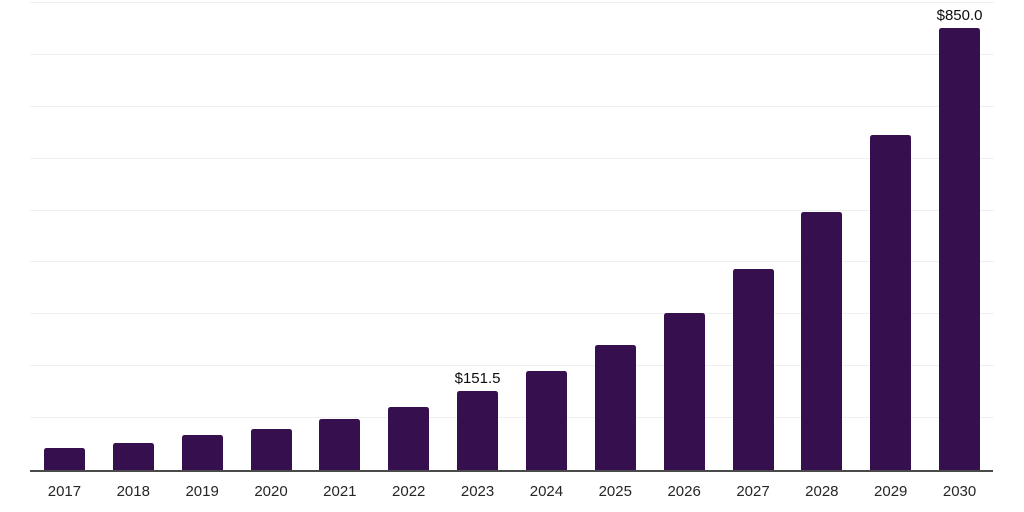 This screenshot has width=1024, height=512. Describe the element at coordinates (684, 391) in the screenshot. I see `bar-2026` at that location.